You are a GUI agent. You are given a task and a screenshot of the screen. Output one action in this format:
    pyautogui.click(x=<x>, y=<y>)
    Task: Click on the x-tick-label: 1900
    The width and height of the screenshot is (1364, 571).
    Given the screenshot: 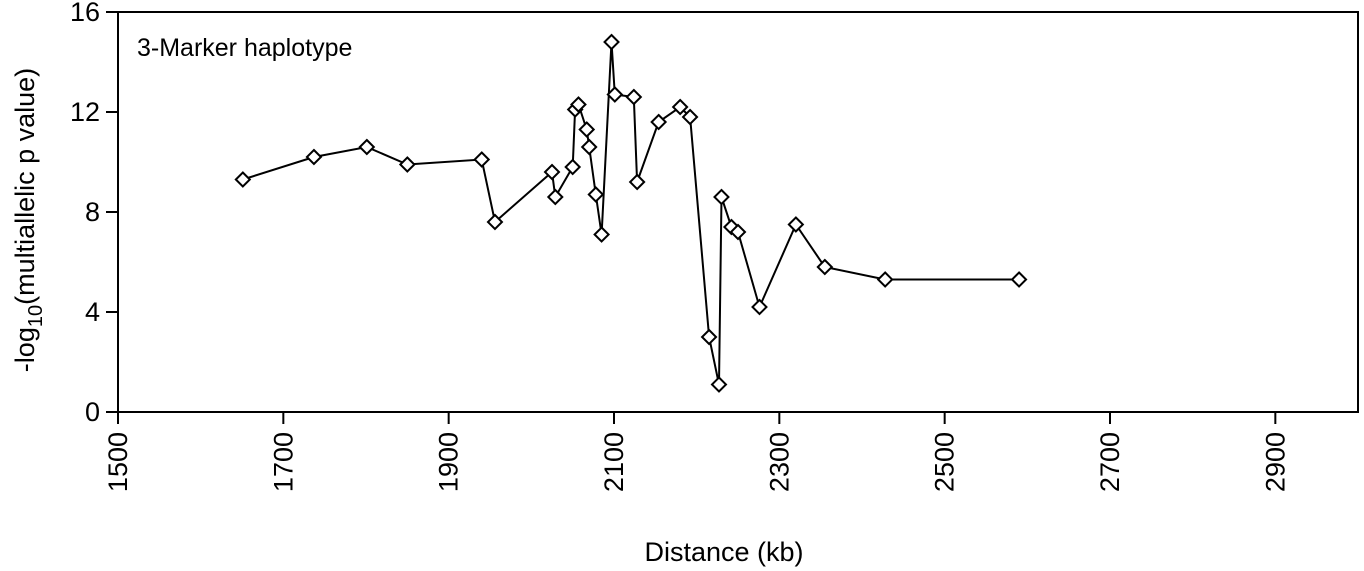 What is the action you would take?
    pyautogui.click(x=449, y=462)
    